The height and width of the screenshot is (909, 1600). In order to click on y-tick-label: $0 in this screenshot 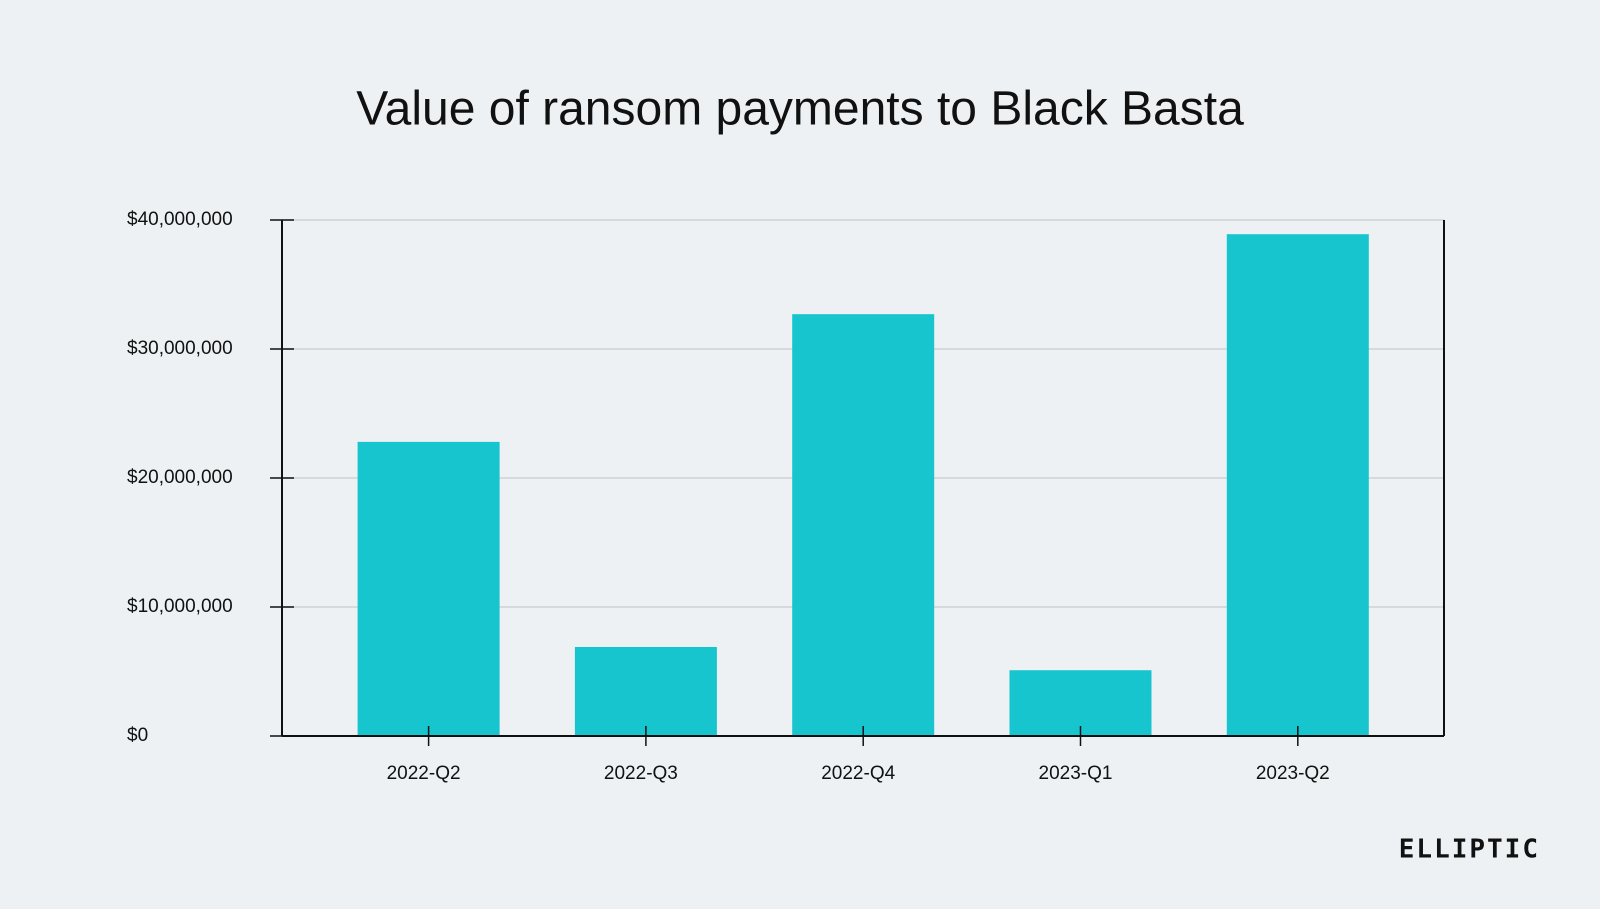, I will do `click(137, 735)`.